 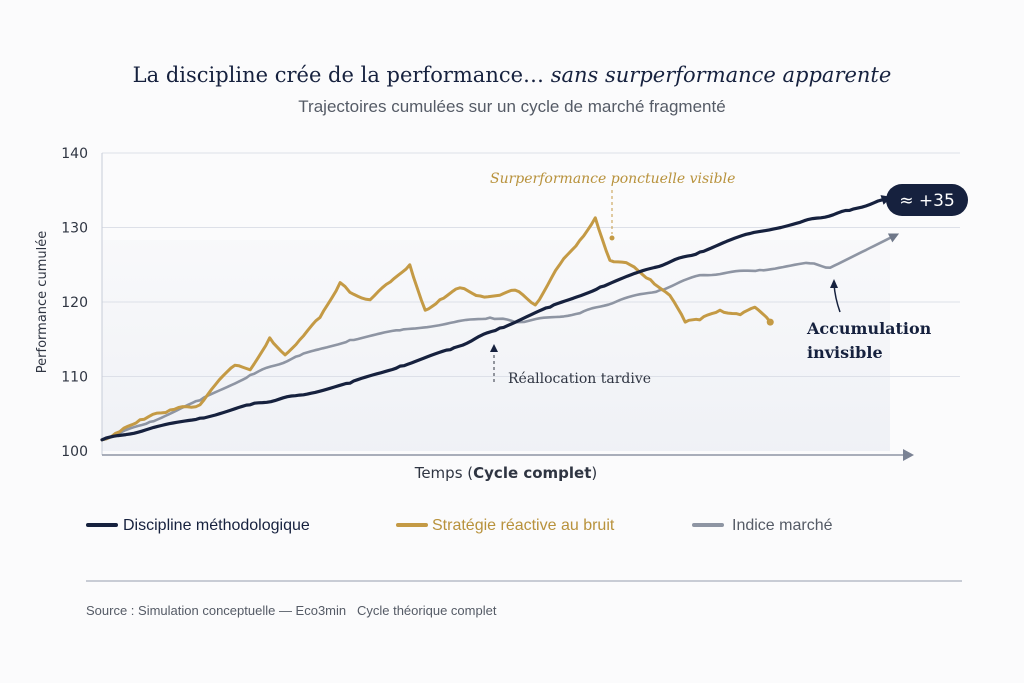 I want to click on realloc-arrow-icon, so click(x=494, y=348).